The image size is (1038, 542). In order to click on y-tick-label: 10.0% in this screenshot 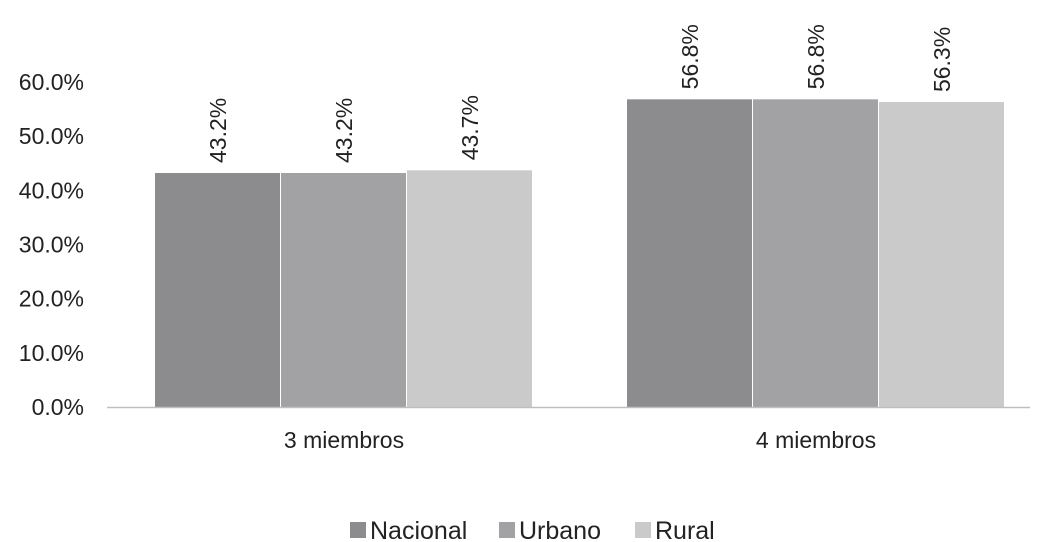, I will do `click(51, 353)`.